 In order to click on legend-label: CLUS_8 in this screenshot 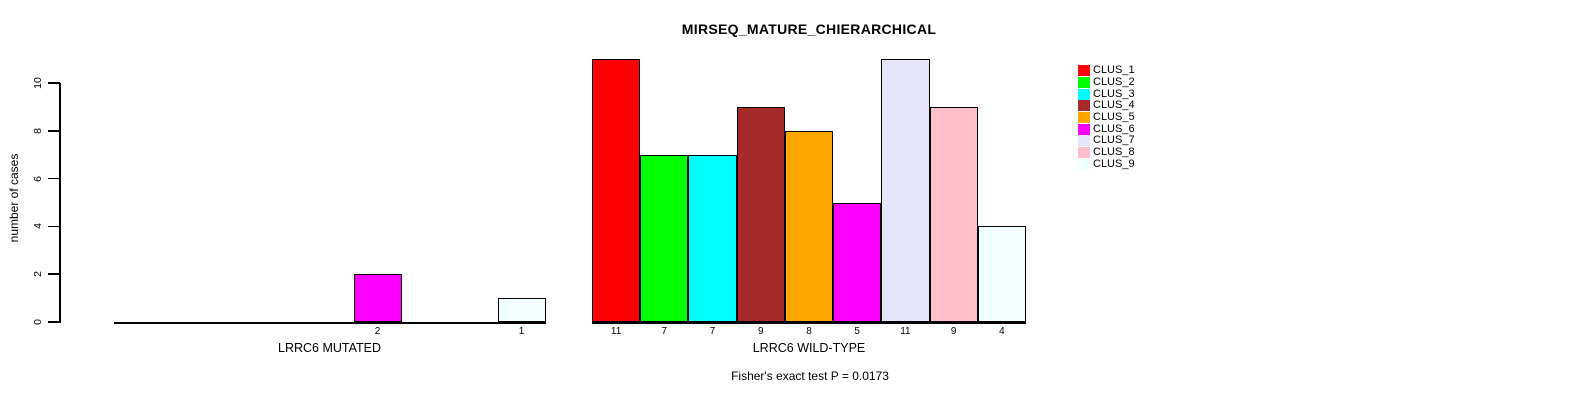, I will do `click(1114, 152)`.